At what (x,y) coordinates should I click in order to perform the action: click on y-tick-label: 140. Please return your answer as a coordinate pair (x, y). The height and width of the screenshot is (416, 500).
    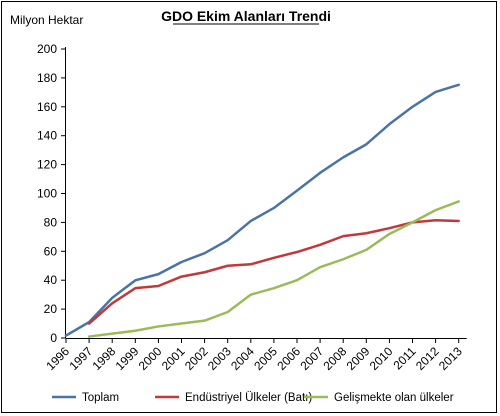
    Looking at the image, I should click on (47, 136).